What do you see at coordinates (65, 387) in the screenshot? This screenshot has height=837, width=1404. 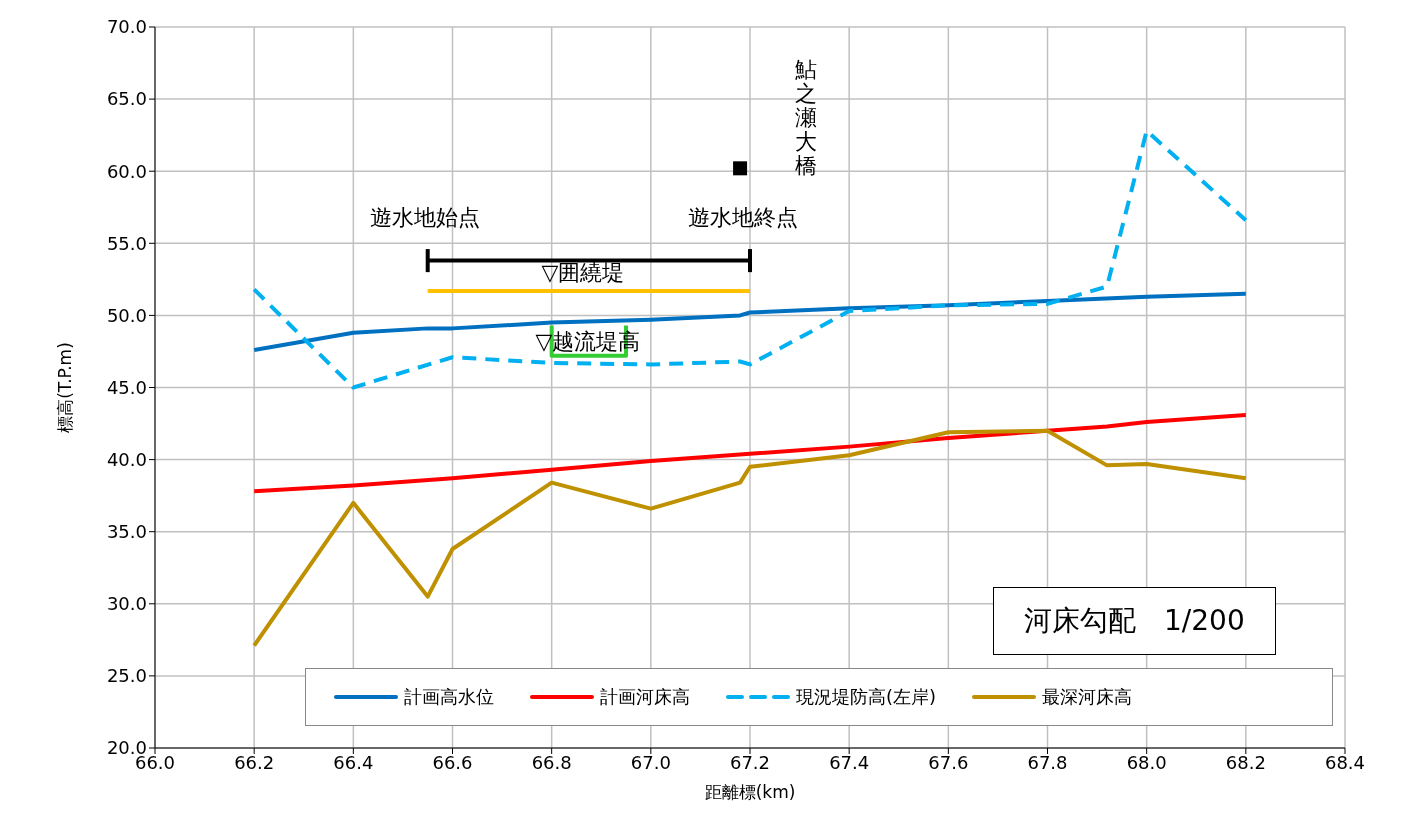 I see `y-axis-title: 標高(T.P.m)` at bounding box center [65, 387].